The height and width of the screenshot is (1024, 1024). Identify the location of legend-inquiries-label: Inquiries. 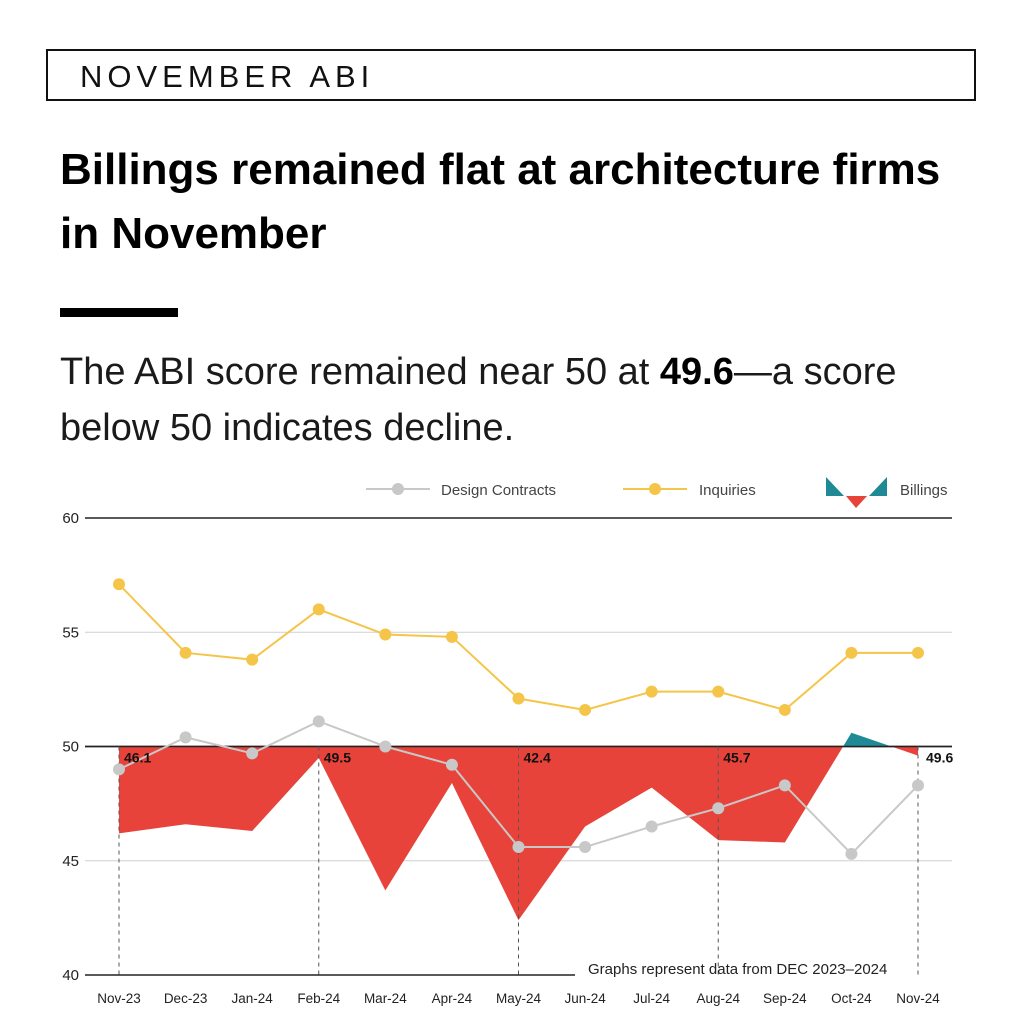
(727, 490).